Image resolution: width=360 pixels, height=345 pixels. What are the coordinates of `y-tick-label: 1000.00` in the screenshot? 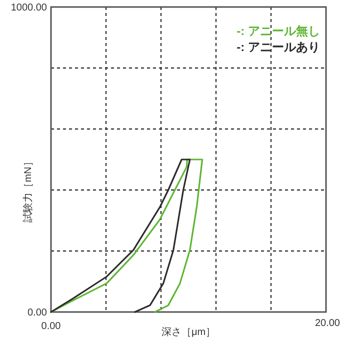 It's located at (29, 8).